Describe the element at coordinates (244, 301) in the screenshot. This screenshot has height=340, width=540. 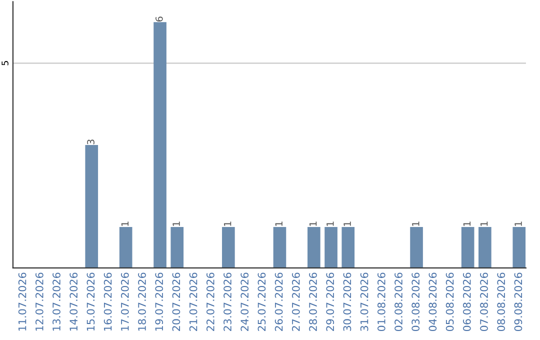
I see `x-tick-label: 24.07.2026` at that location.